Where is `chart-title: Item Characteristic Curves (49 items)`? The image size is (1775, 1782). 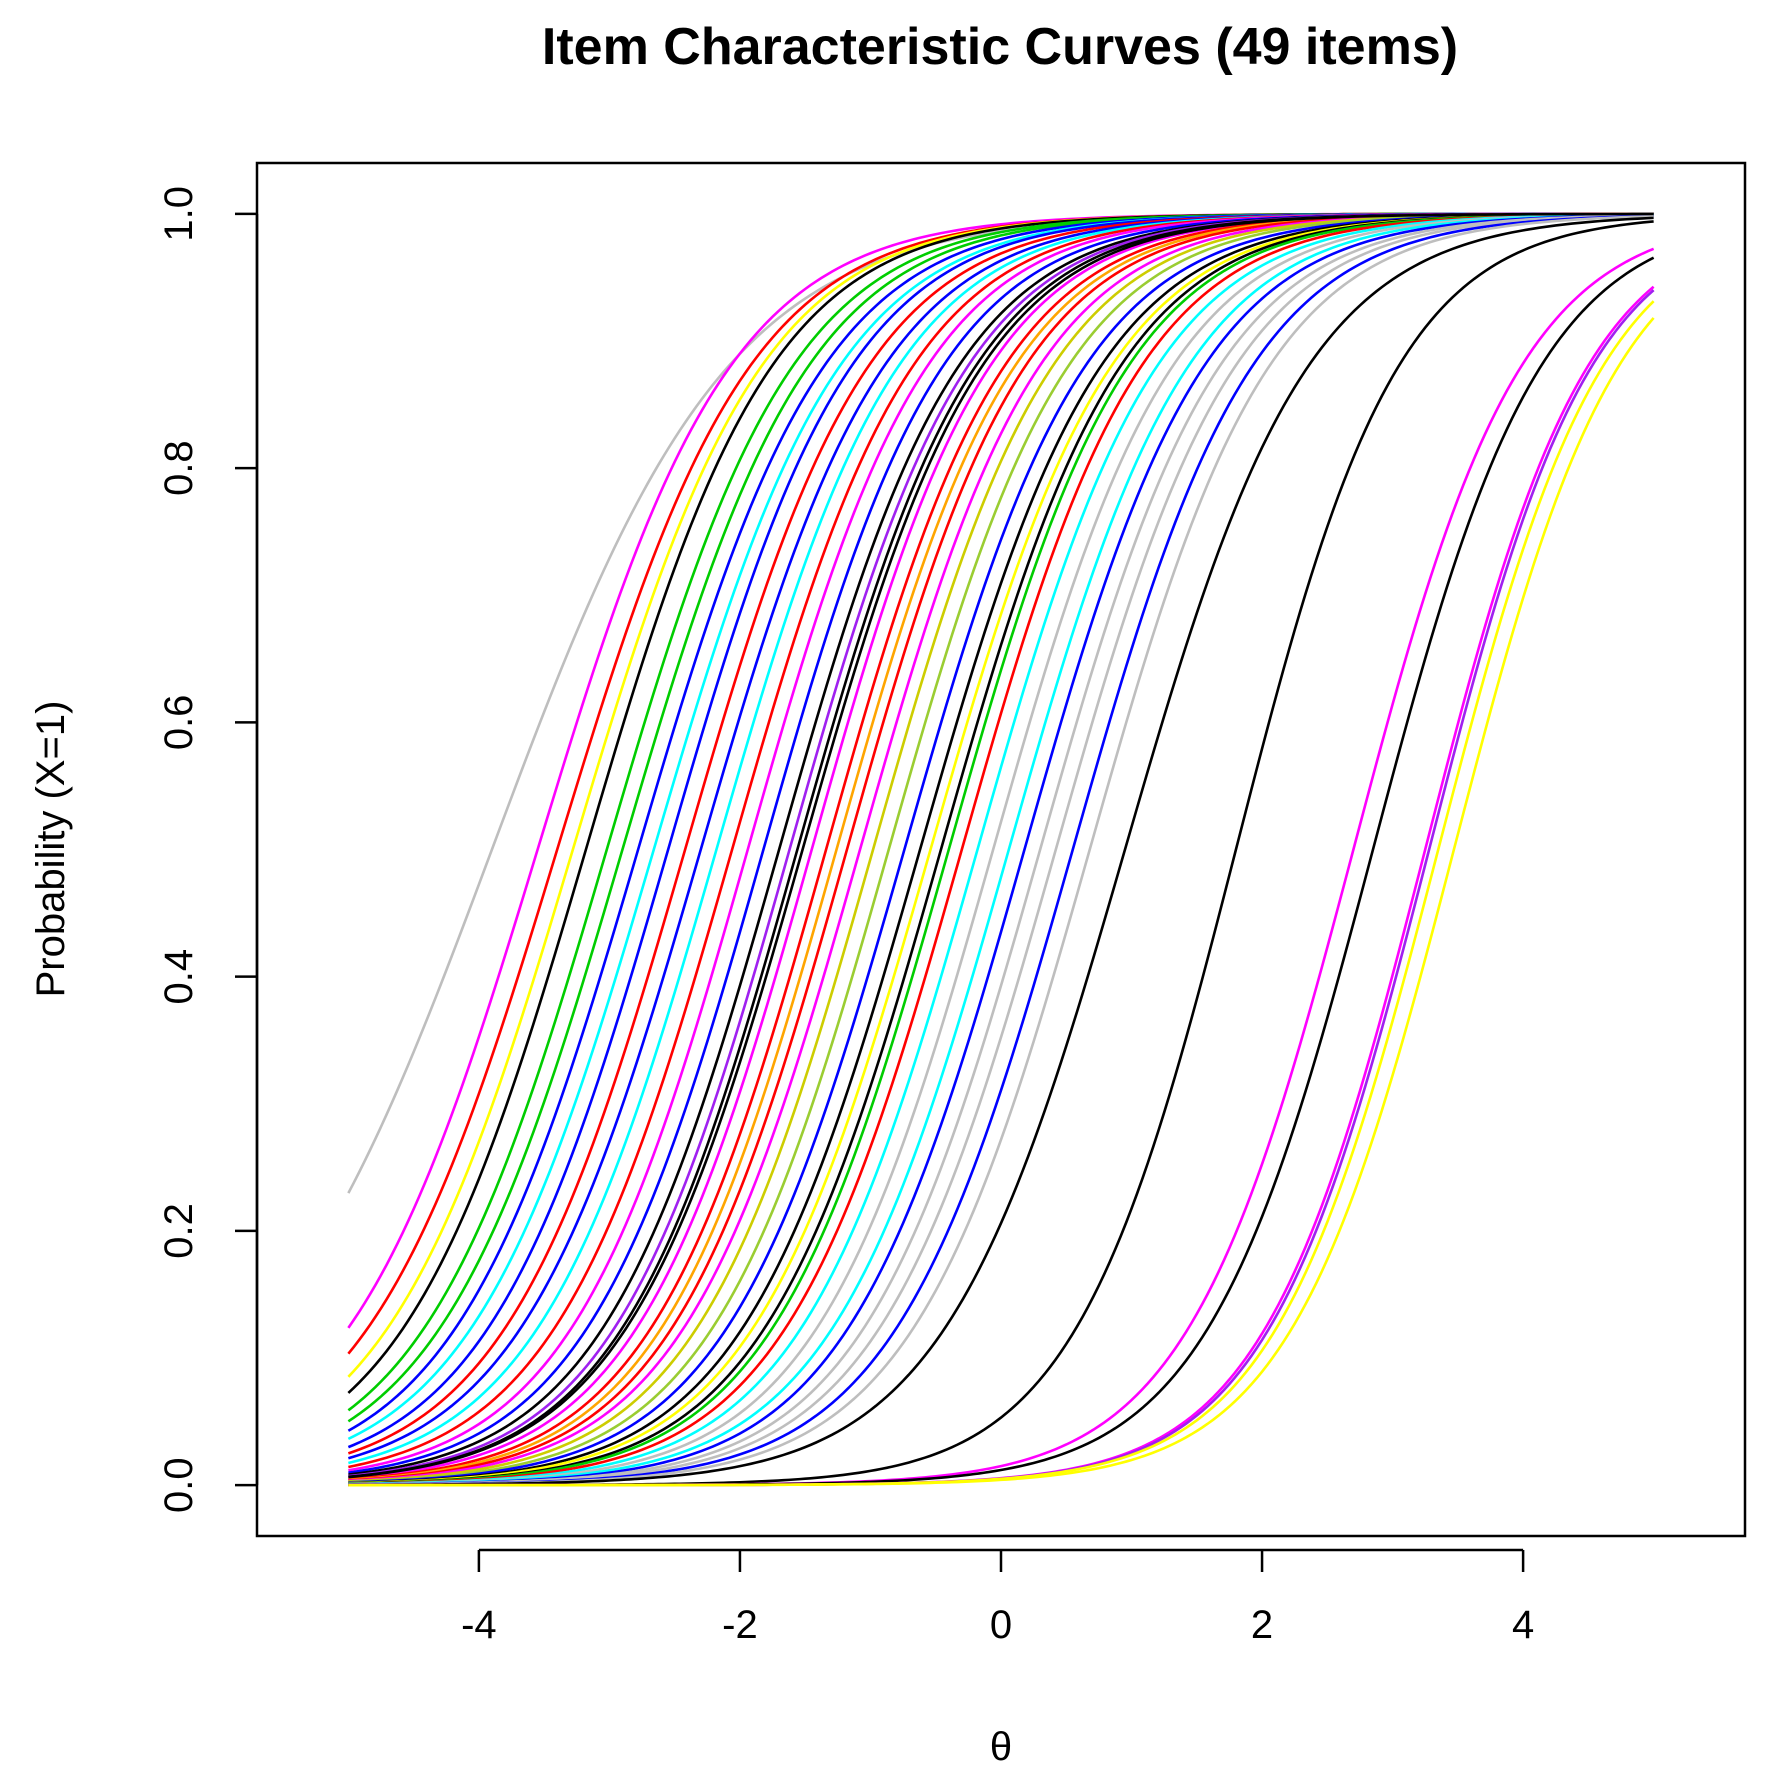 chart-title: Item Characteristic Curves (49 items) is located at coordinates (1000, 47).